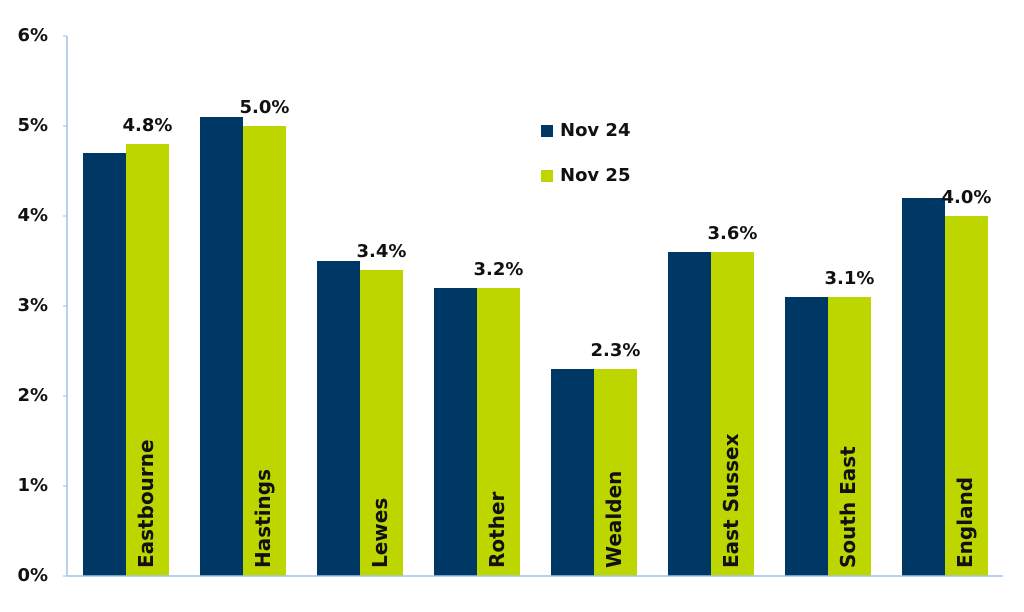  Describe the element at coordinates (967, 197) in the screenshot. I see `value-label: 4.0%` at that location.